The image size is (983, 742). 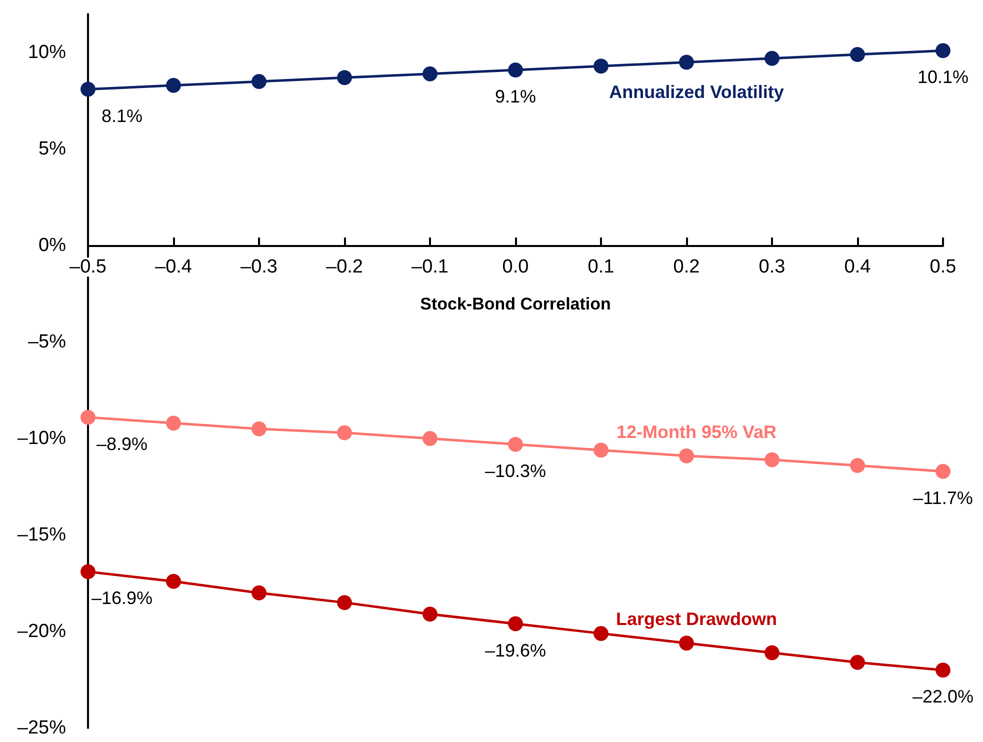 What do you see at coordinates (344, 267) in the screenshot?
I see `x-tick-label: –0.2` at bounding box center [344, 267].